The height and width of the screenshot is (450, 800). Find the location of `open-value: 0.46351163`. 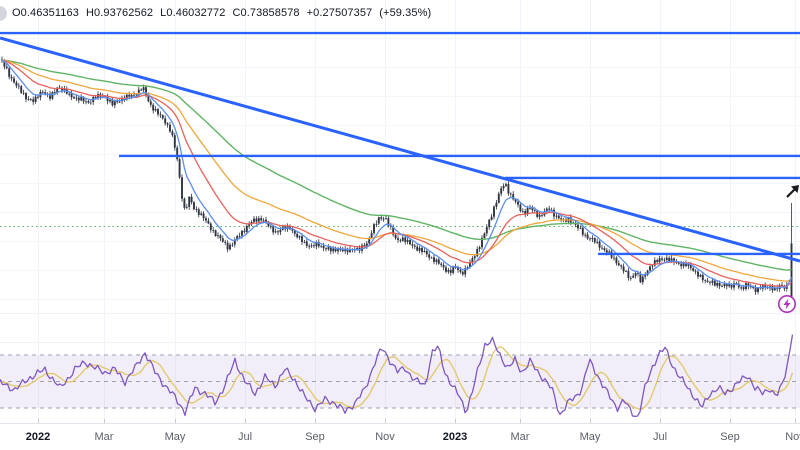

open-value: 0.46351163 is located at coordinates (49, 13).